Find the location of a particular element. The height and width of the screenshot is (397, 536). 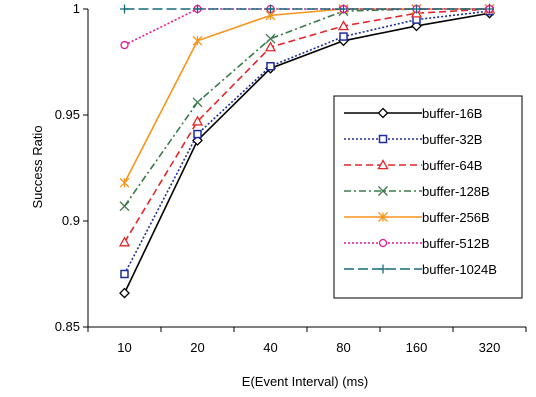

y-axis-title: Success Ratio is located at coordinates (37, 166).